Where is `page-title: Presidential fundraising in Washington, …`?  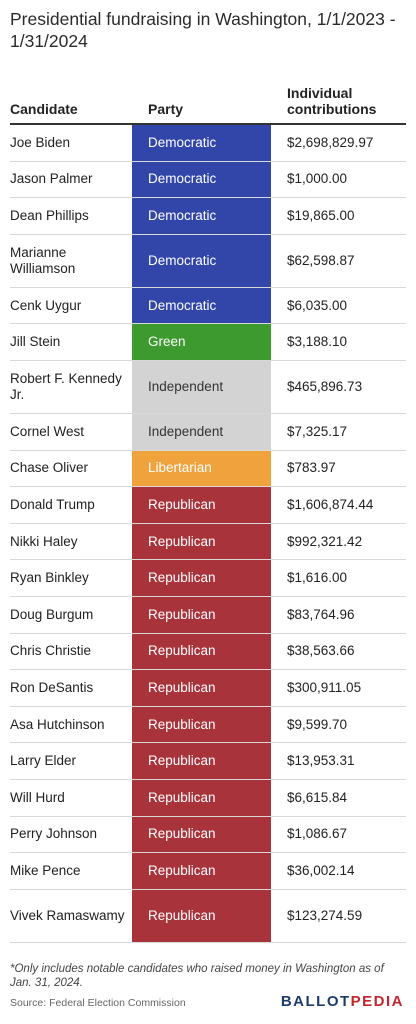
page-title: Presidential fundraising in Washington, … is located at coordinates (203, 30).